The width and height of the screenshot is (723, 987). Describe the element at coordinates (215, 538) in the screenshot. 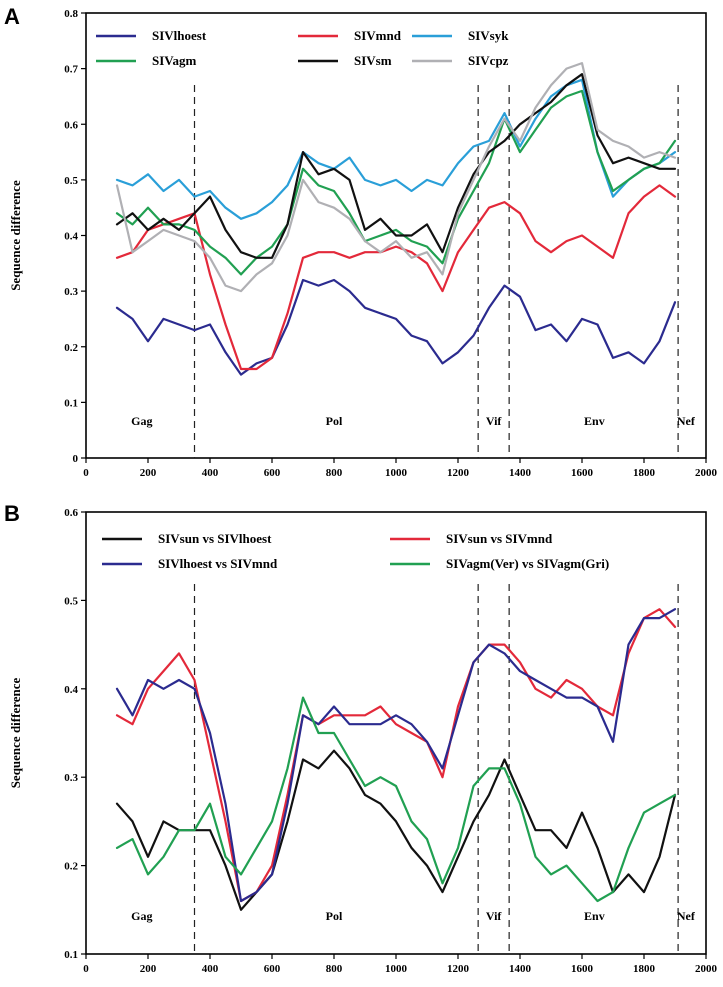

I see `legend-label-sivsun-vs-sivlhoest: SIVsun vs SIVlhoest` at that location.